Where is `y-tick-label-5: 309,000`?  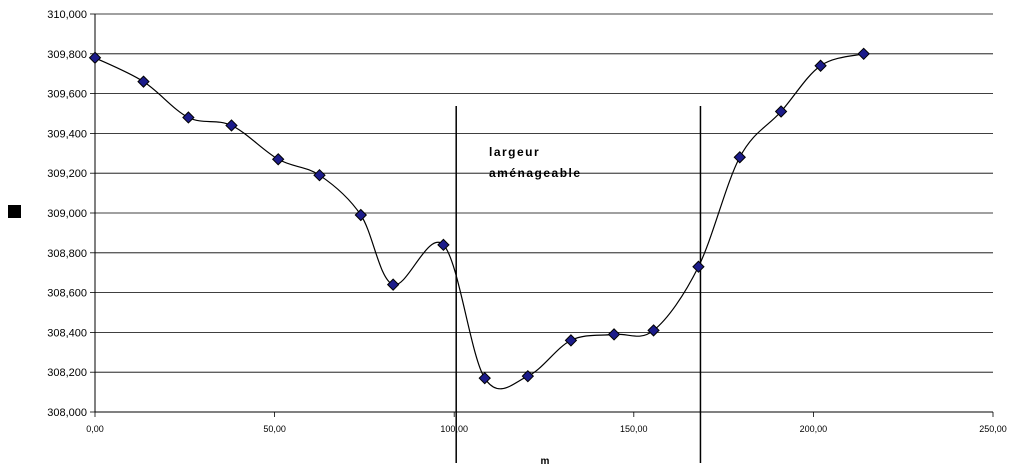
y-tick-label-5: 309,000 is located at coordinates (67, 214).